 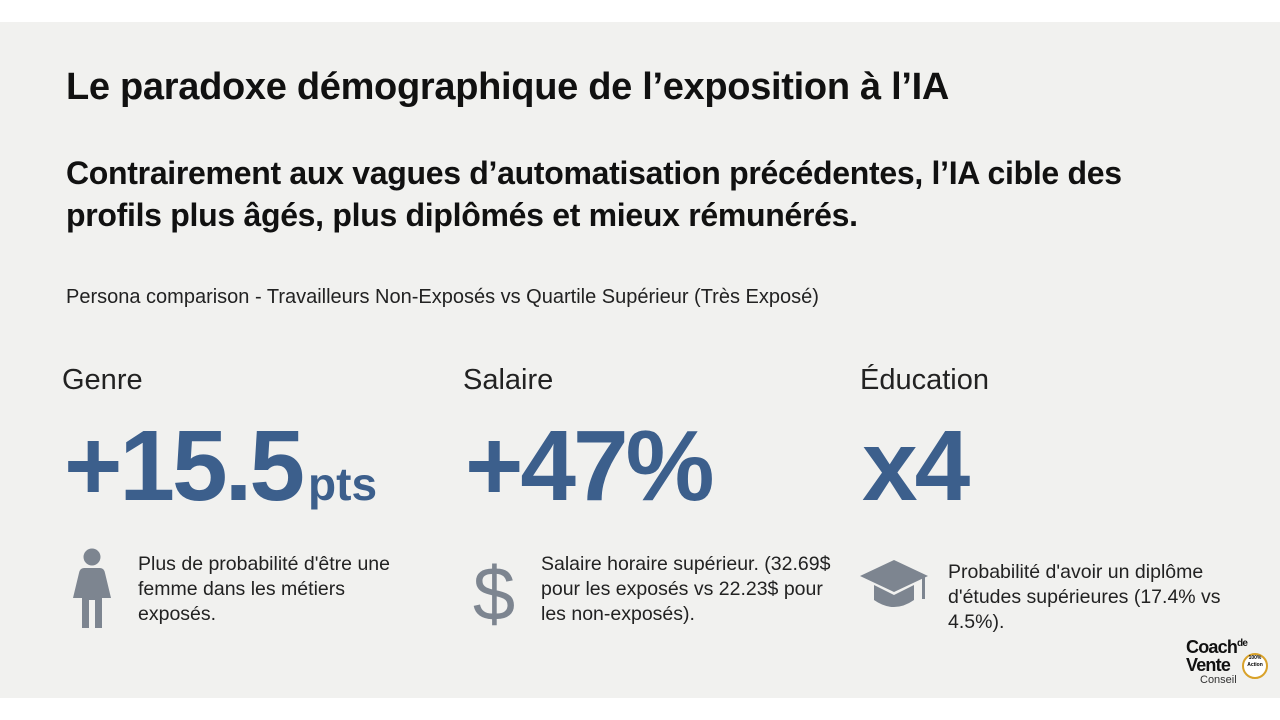 I want to click on logo-line-3: Conseil, so click(x=1218, y=680).